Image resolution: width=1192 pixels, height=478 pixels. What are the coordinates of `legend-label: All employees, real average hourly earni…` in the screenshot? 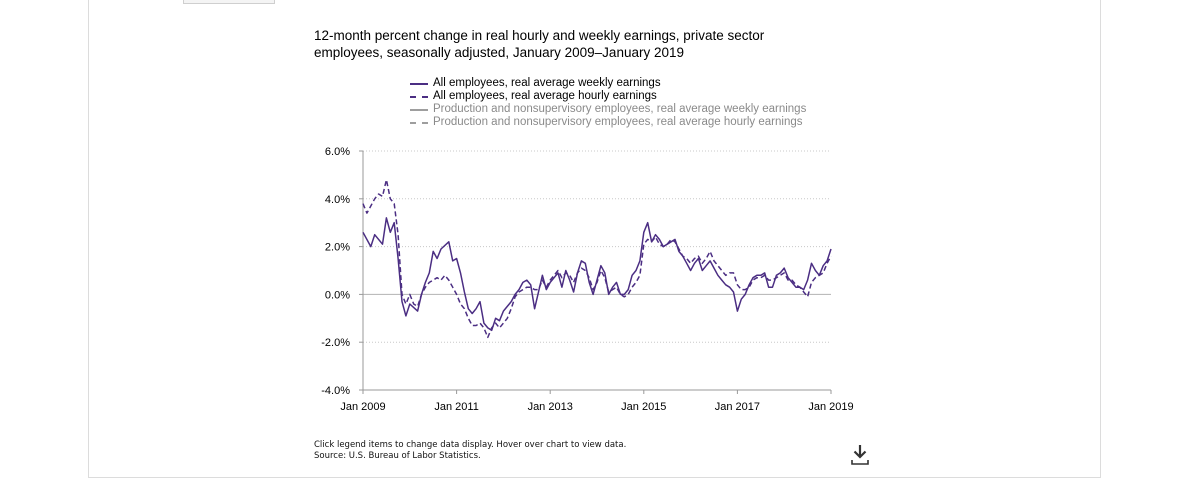 It's located at (545, 96).